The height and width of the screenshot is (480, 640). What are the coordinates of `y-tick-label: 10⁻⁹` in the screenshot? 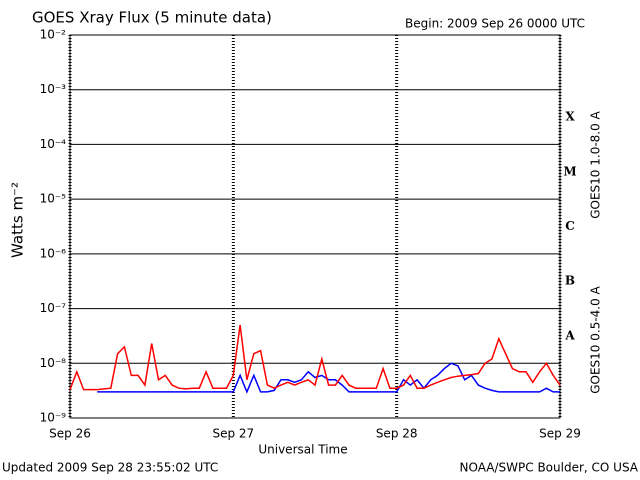 It's located at (53, 418).